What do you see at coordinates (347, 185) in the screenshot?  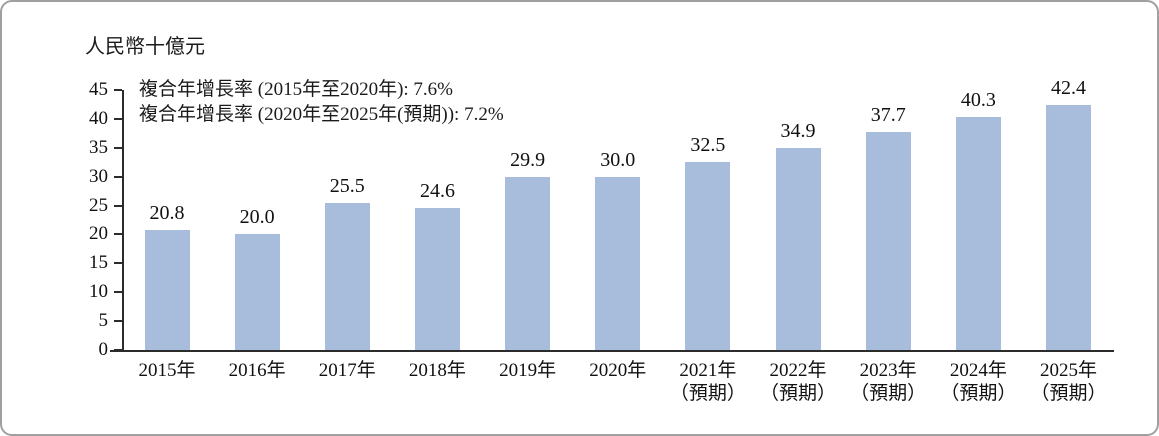 I see `bar-value-label: 25.5` at bounding box center [347, 185].